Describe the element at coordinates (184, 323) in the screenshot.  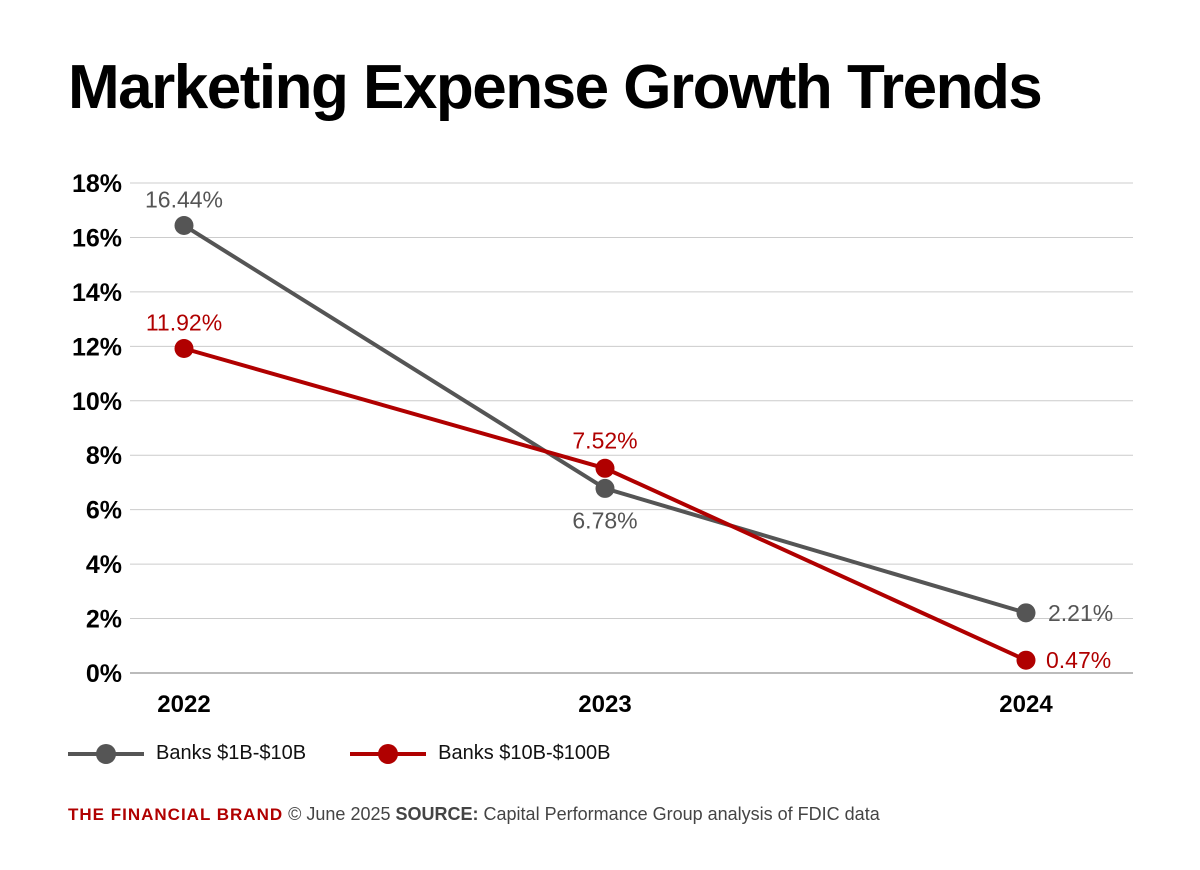
I see `data-label: 11.92%` at that location.